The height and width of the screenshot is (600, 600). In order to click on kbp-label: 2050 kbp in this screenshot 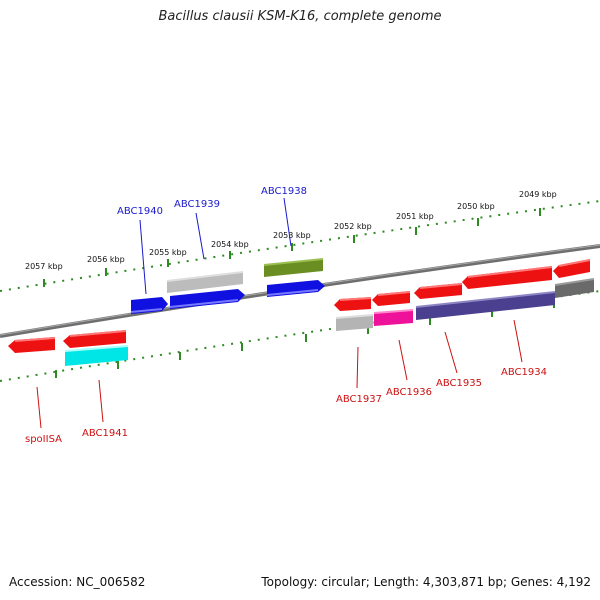, I will do `click(476, 206)`.